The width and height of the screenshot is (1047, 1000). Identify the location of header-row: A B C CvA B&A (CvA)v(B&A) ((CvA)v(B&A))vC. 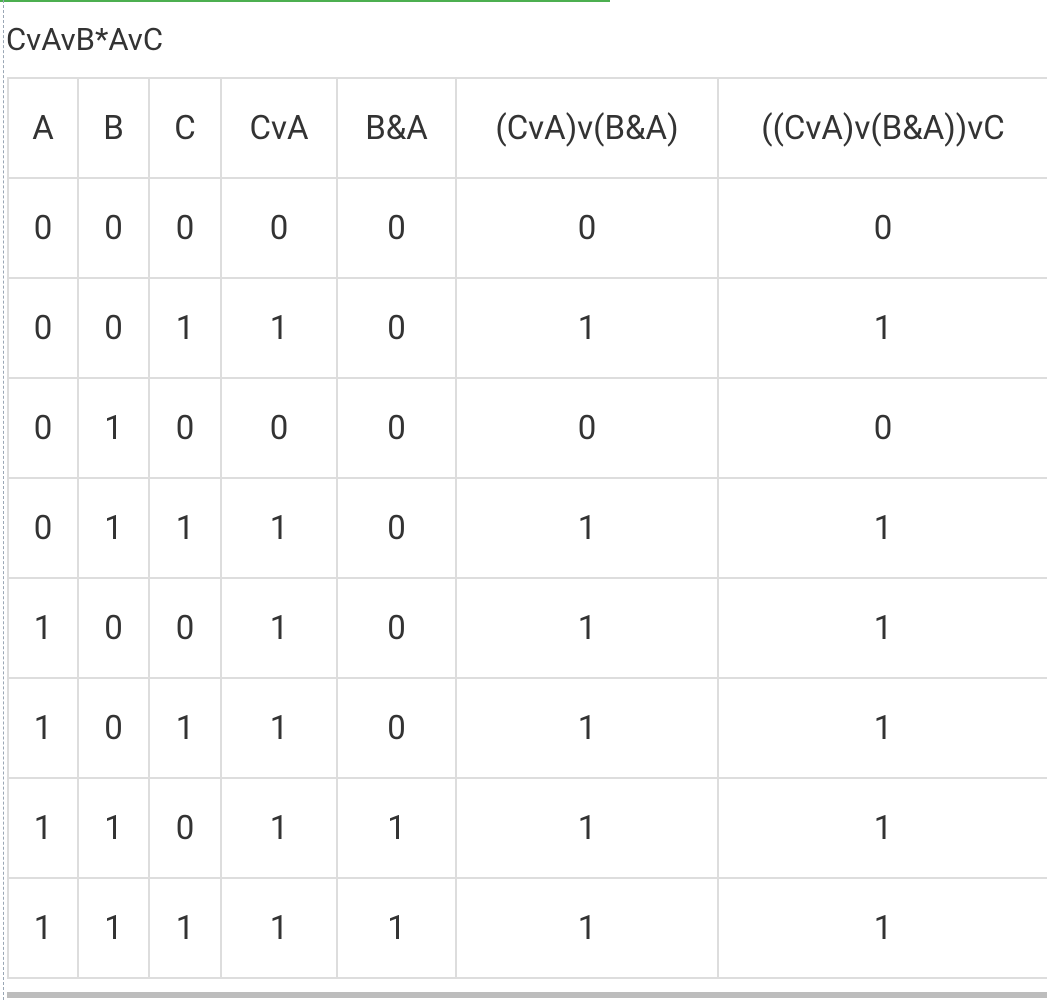
(527, 128).